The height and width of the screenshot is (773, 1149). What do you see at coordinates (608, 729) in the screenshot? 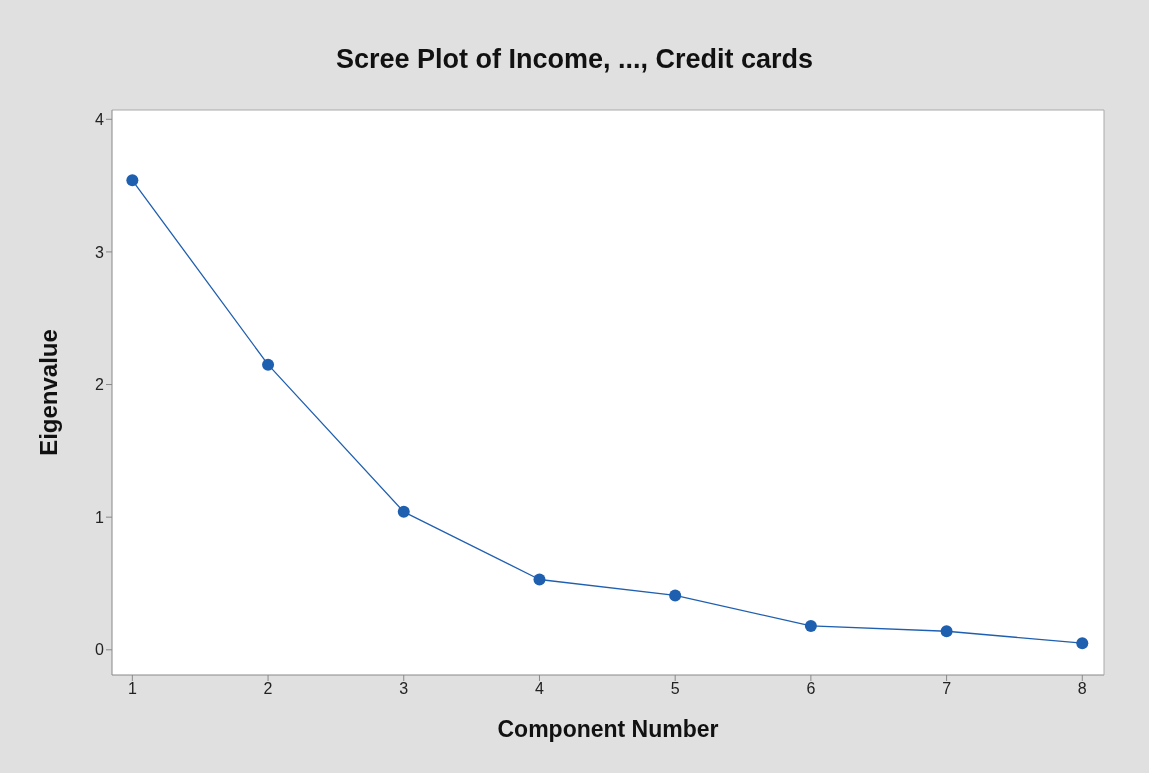
I see `x-axis-title: Component Number` at bounding box center [608, 729].